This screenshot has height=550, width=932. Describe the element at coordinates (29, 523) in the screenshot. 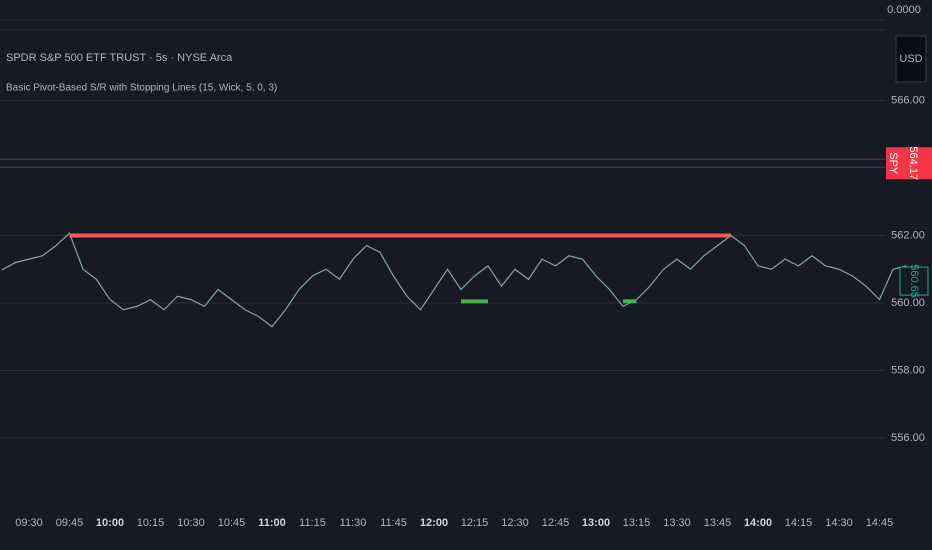

I see `x-tick-label: 09:30` at that location.